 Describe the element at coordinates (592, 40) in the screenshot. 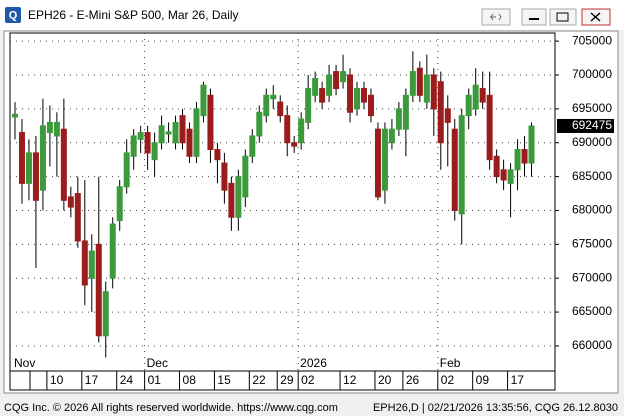

I see `y-tick-label: 705000` at that location.